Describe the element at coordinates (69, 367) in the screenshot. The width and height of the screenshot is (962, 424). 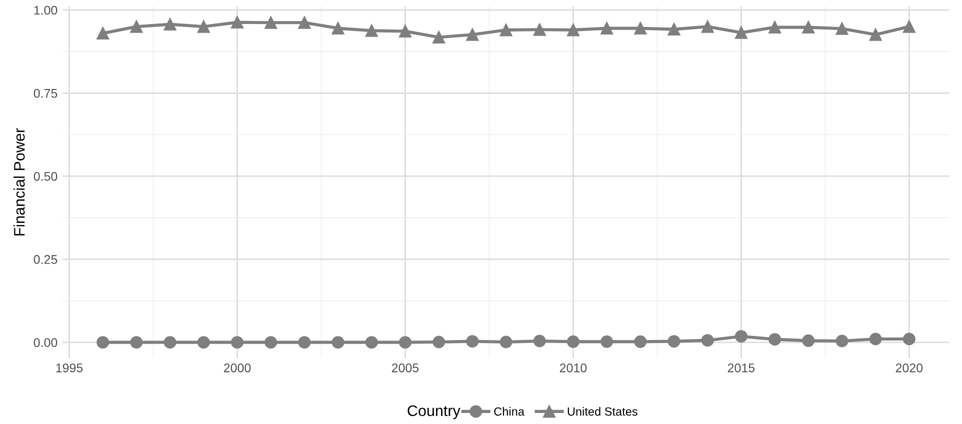
I see `x-tick-label: 1995` at that location.